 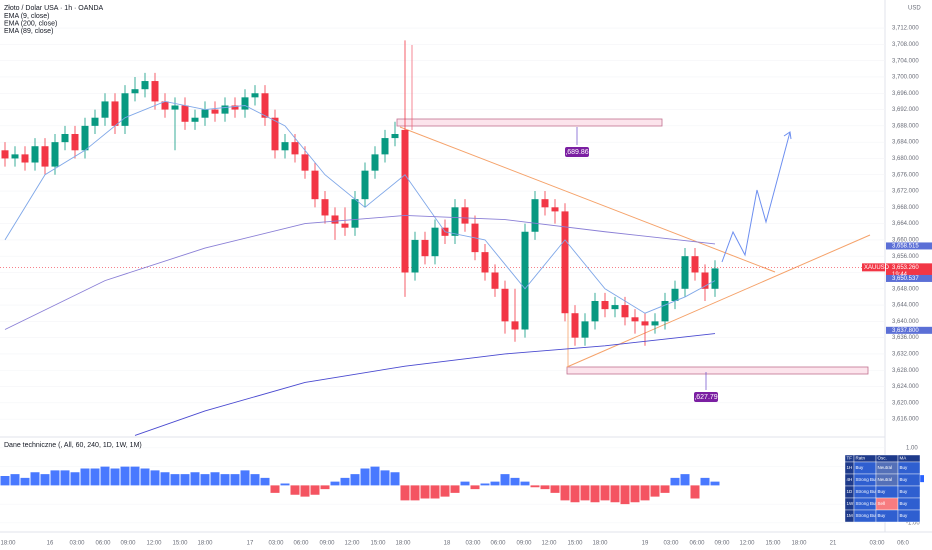 What do you see at coordinates (905, 420) in the screenshot?
I see `y-tick-label: 3,616.000` at bounding box center [905, 420].